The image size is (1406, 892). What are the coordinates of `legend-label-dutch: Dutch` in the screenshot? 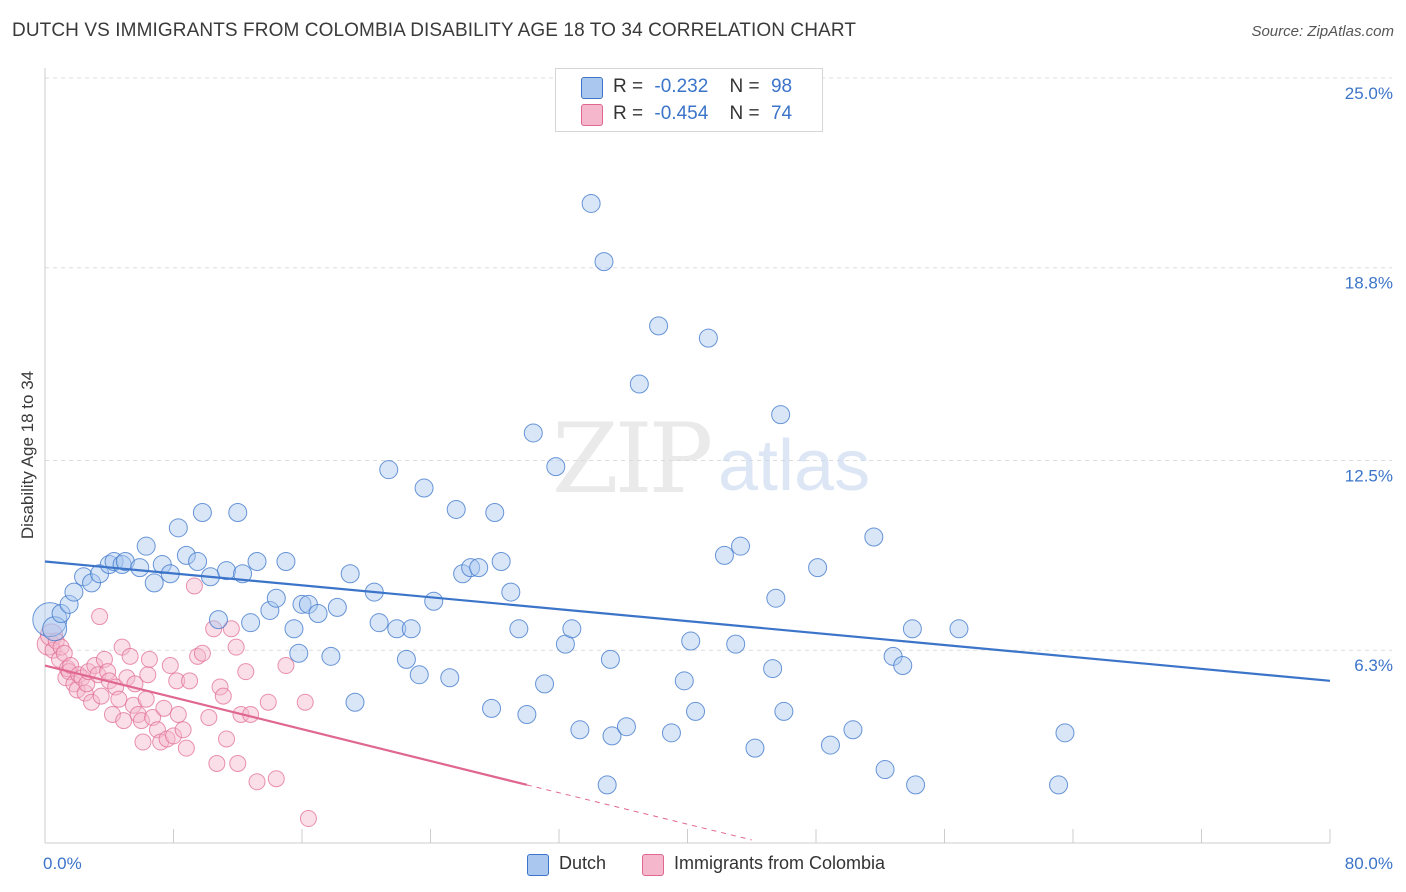 It's located at (583, 863).